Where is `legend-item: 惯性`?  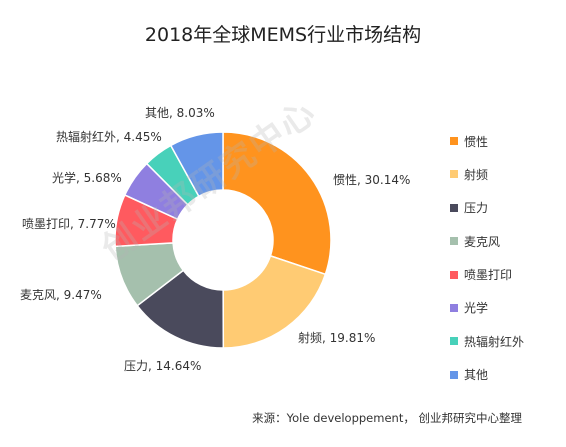 legend-item: 惯性 is located at coordinates (487, 141).